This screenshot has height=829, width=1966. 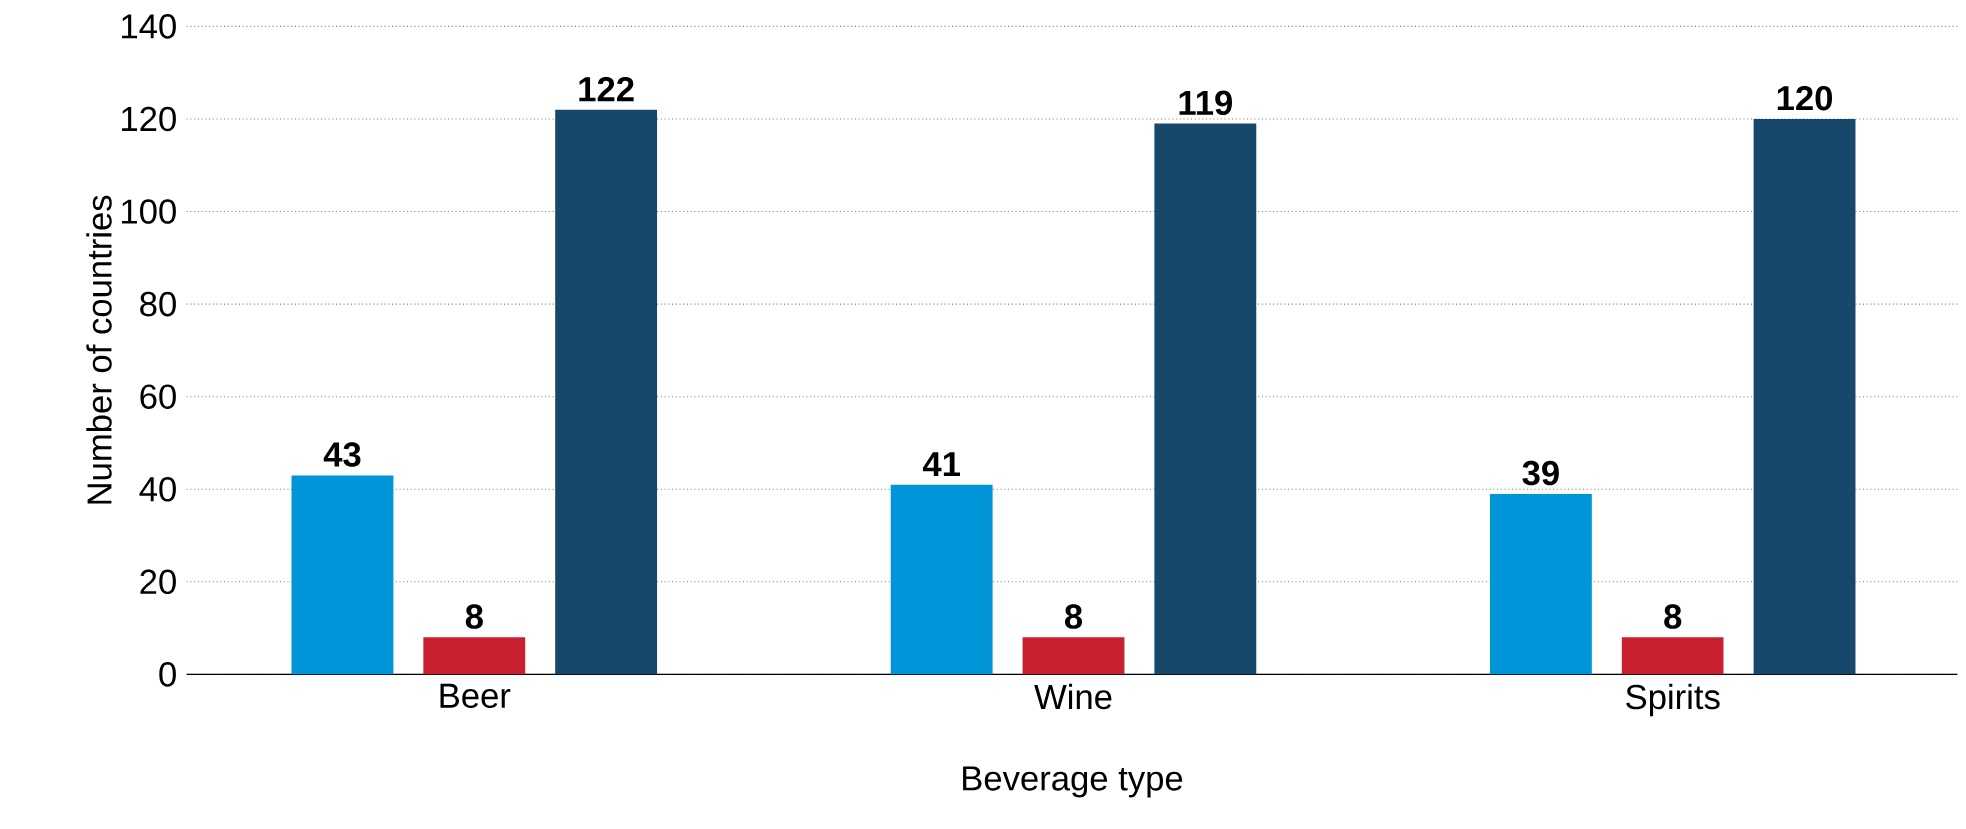 I want to click on y-tick-label: 100, so click(x=149, y=211).